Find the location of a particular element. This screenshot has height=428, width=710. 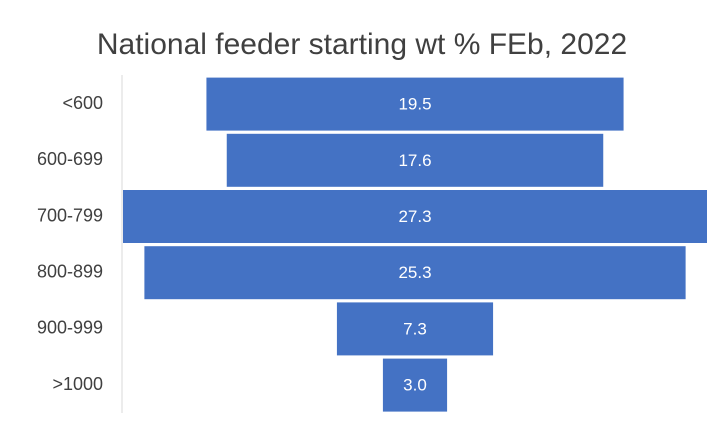

data-label: 25.3 is located at coordinates (414, 272).